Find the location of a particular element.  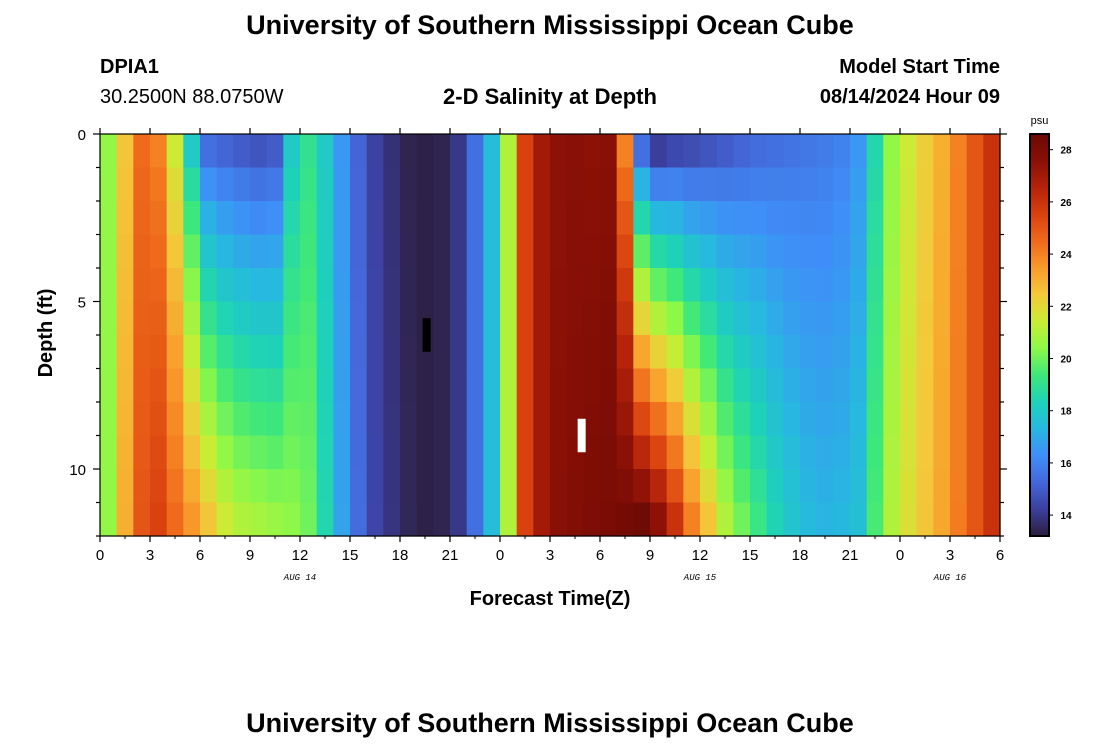

y-tick-label: 0 is located at coordinates (82, 135).